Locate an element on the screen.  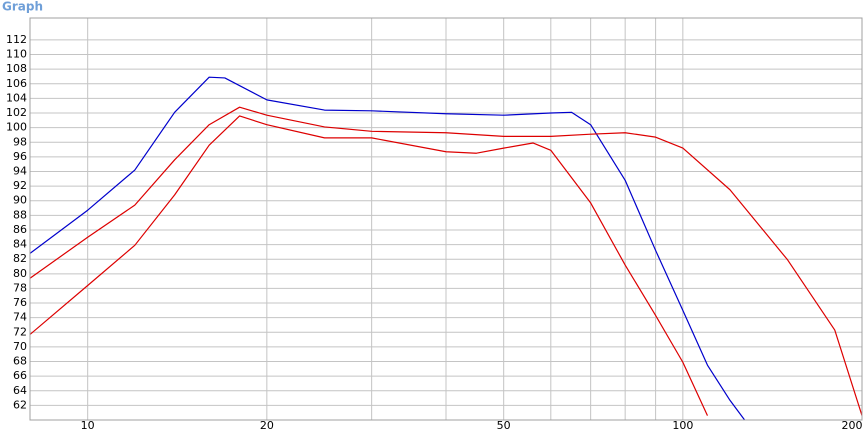
y-tick-label: 90 is located at coordinates (20, 200).